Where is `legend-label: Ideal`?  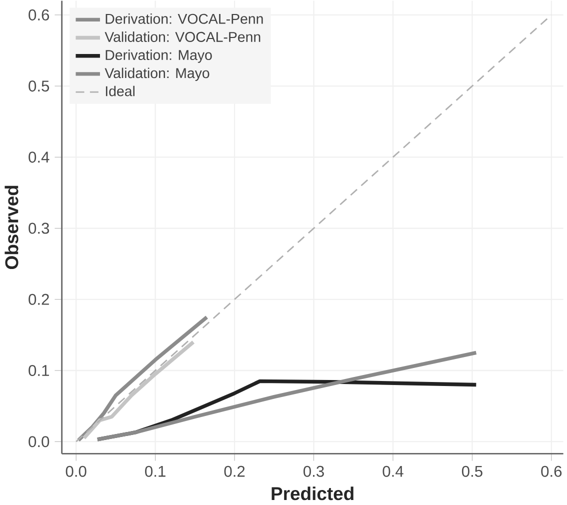 legend-label: Ideal is located at coordinates (120, 91).